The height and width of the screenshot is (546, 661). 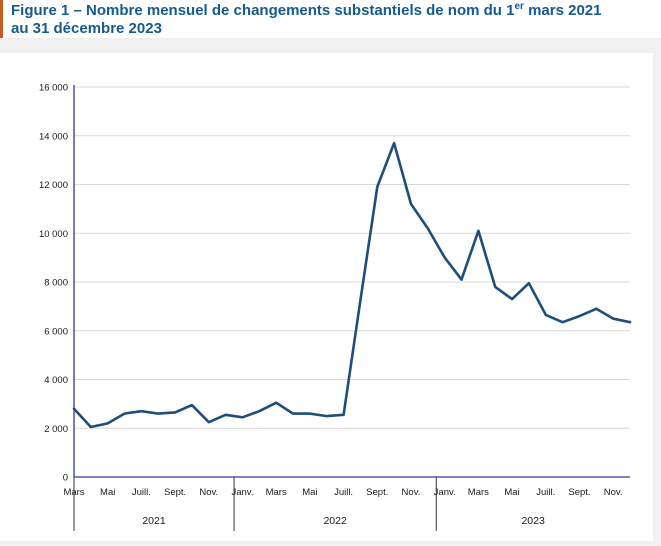 I want to click on y-tick-label: 2 000, so click(x=56, y=429).